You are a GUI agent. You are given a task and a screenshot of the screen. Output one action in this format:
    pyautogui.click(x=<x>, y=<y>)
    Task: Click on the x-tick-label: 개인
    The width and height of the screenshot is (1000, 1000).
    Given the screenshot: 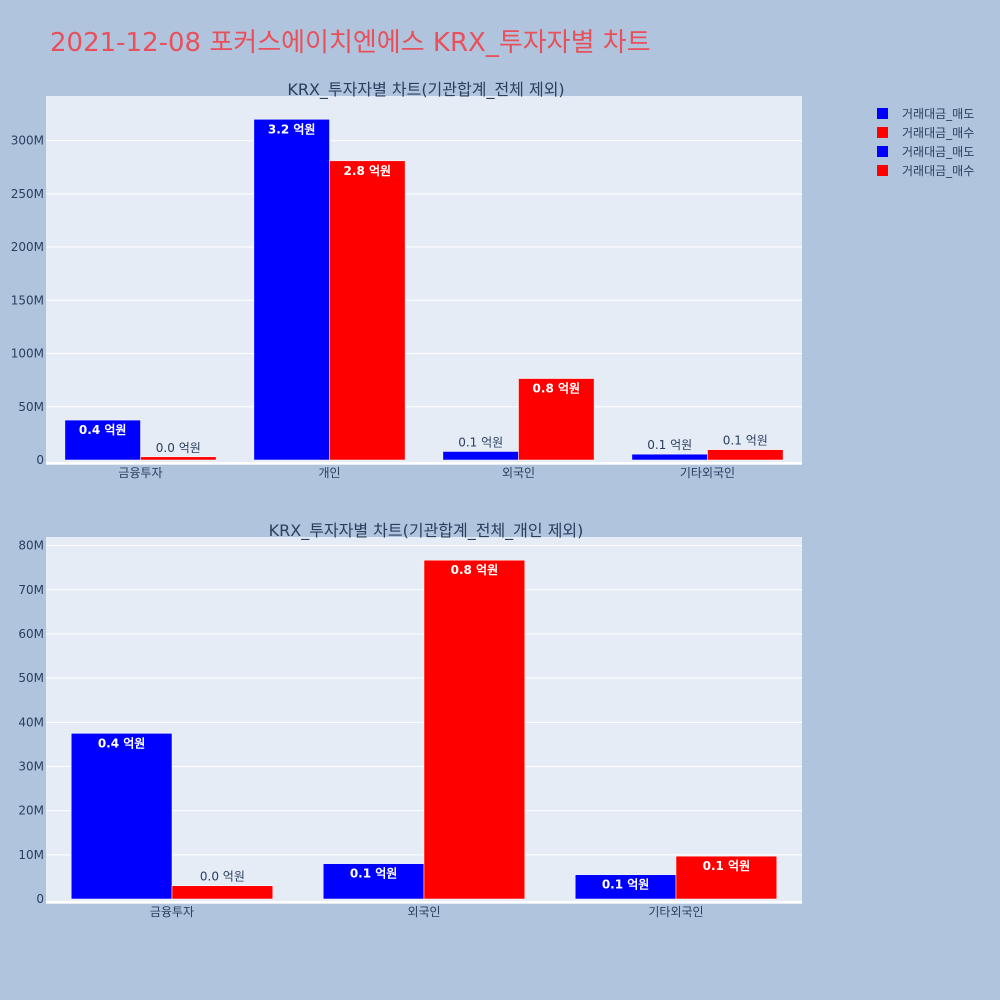 What is the action you would take?
    pyautogui.click(x=329, y=473)
    